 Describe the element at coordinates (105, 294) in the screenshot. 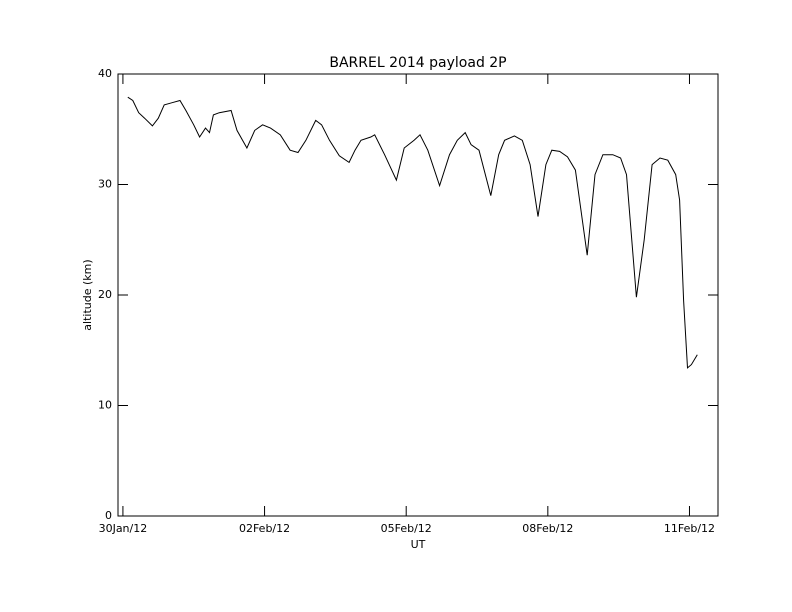

I see `y-tick-label: 20` at that location.